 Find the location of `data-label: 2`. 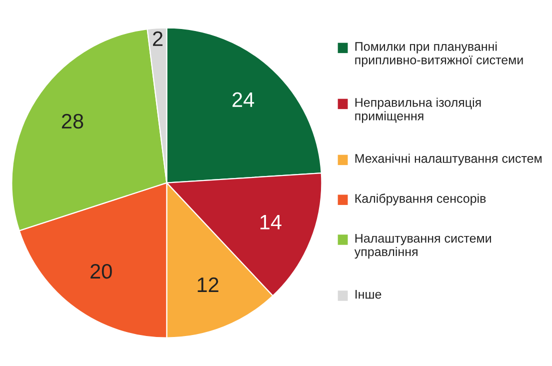

data-label: 2 is located at coordinates (157, 38).